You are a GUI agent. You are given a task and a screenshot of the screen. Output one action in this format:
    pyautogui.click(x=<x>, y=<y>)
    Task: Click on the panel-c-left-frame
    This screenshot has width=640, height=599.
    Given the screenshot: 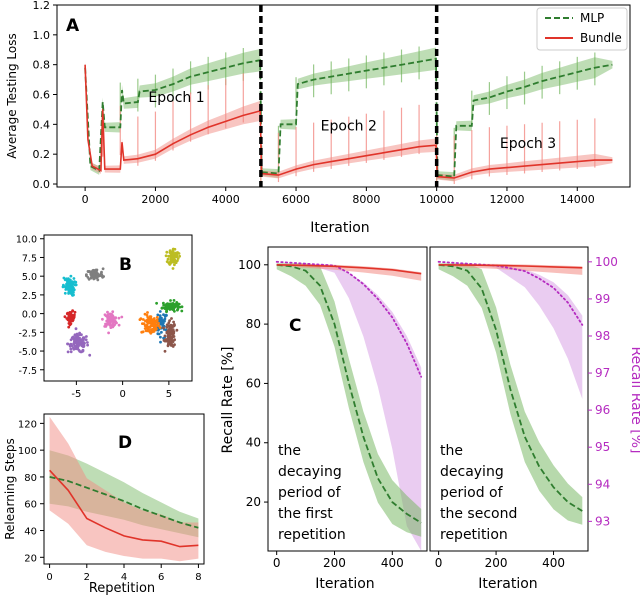 What is the action you would take?
    pyautogui.click(x=347, y=399)
    